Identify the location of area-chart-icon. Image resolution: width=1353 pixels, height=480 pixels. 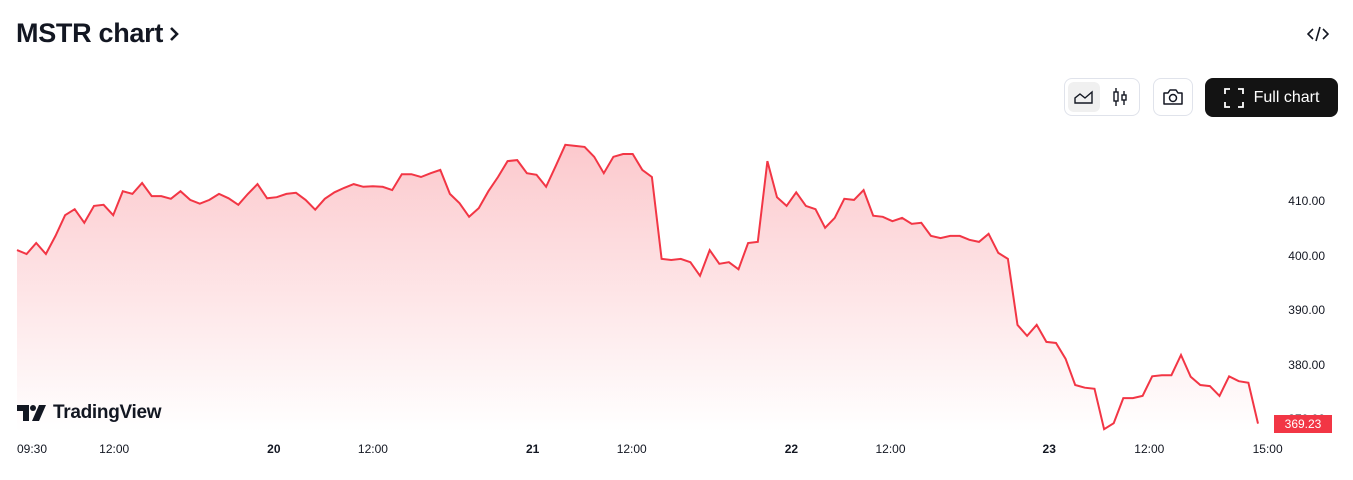
(1083, 97).